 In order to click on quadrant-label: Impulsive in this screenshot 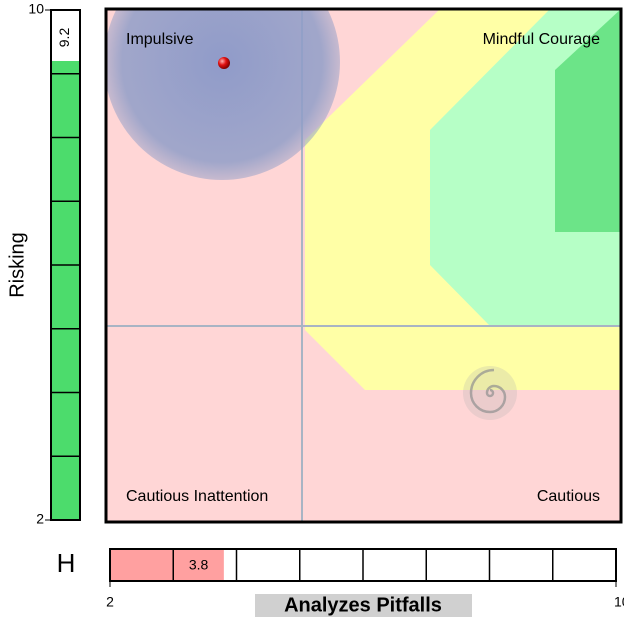, I will do `click(160, 39)`.